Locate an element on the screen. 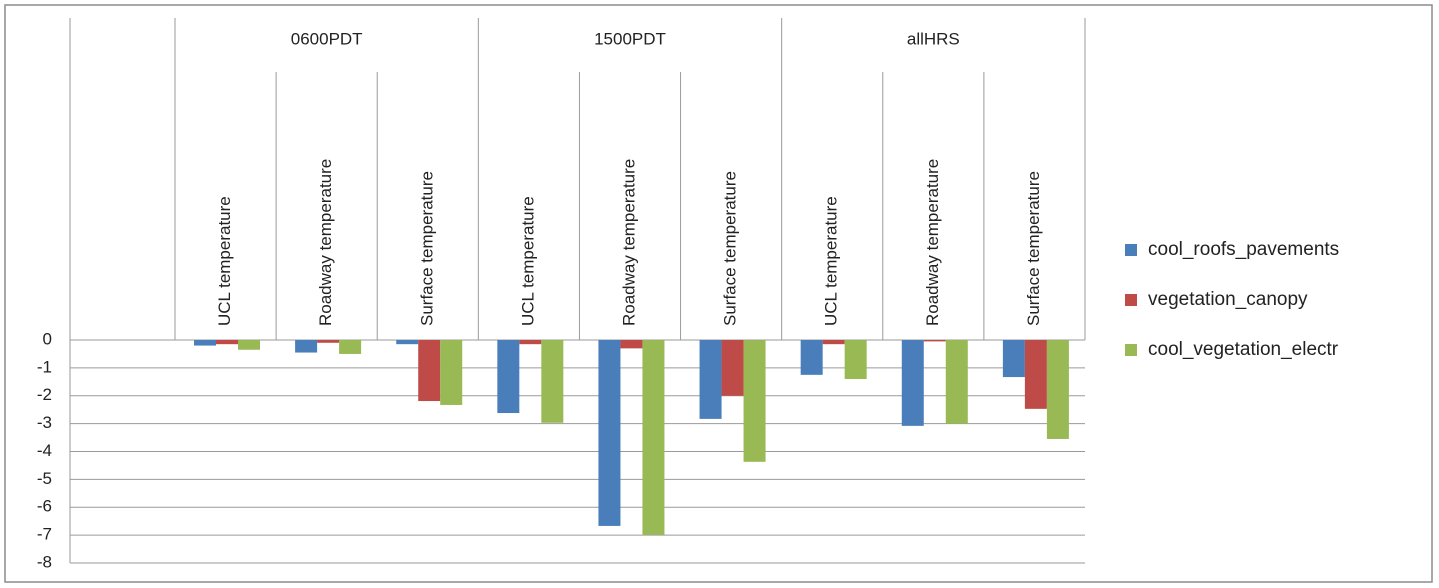 This screenshot has width=1439, height=588. y-tick-label: -3 is located at coordinates (44, 422).